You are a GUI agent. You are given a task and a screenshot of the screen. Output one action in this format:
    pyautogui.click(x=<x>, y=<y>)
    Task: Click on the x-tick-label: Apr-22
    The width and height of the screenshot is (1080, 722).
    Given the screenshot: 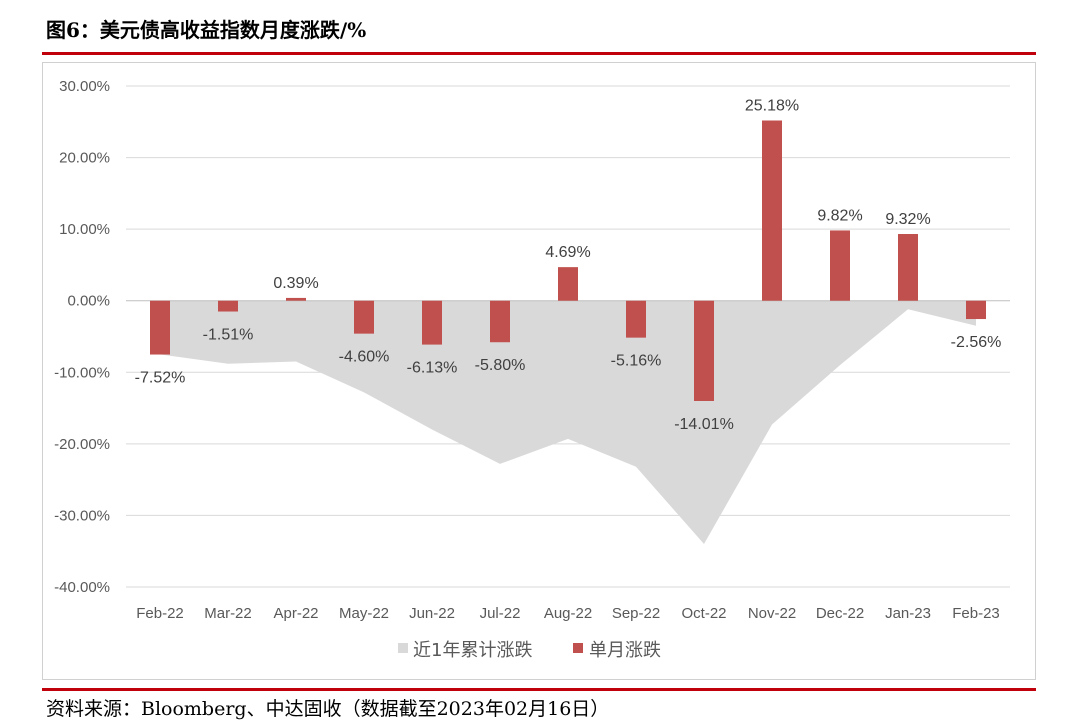 What is the action you would take?
    pyautogui.click(x=295, y=613)
    